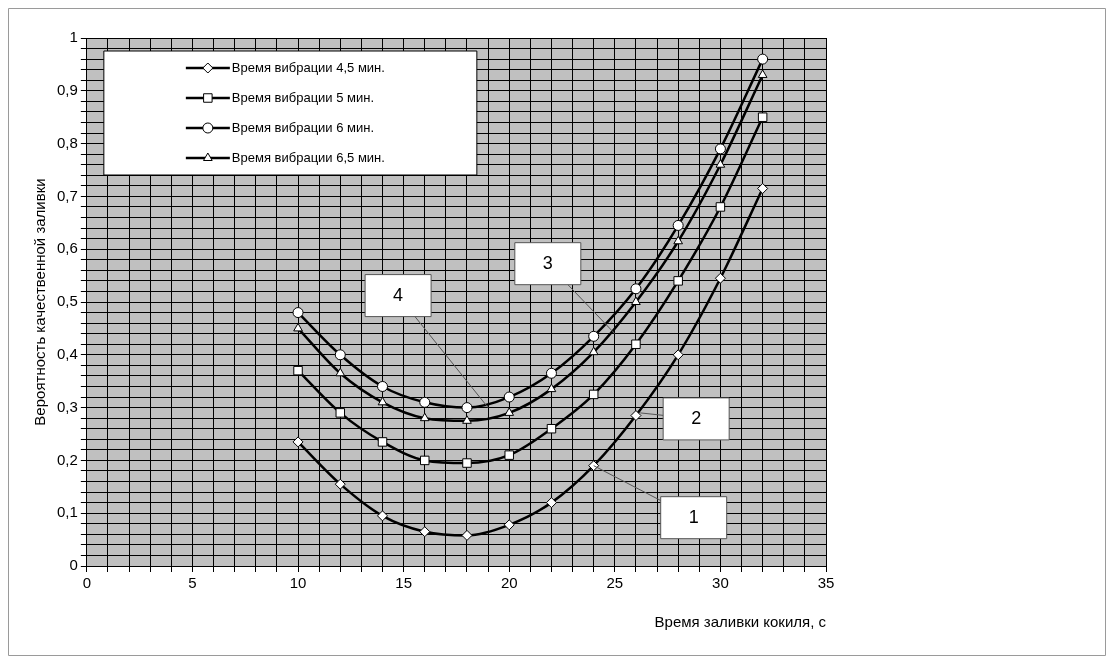  Describe the element at coordinates (67, 353) in the screenshot. I see `y-tick-label: 0,4` at that location.